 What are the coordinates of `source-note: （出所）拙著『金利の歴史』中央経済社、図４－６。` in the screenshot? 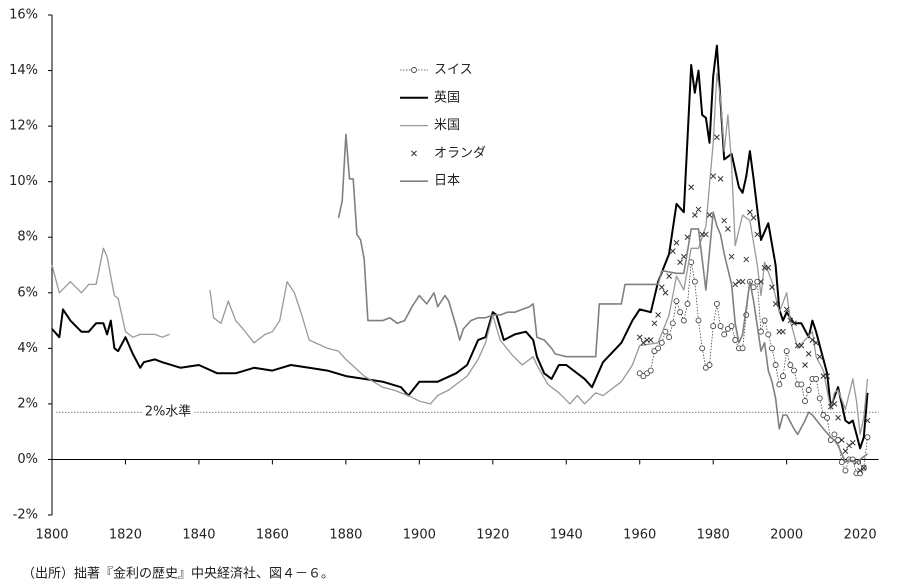 It's located at (178, 574).